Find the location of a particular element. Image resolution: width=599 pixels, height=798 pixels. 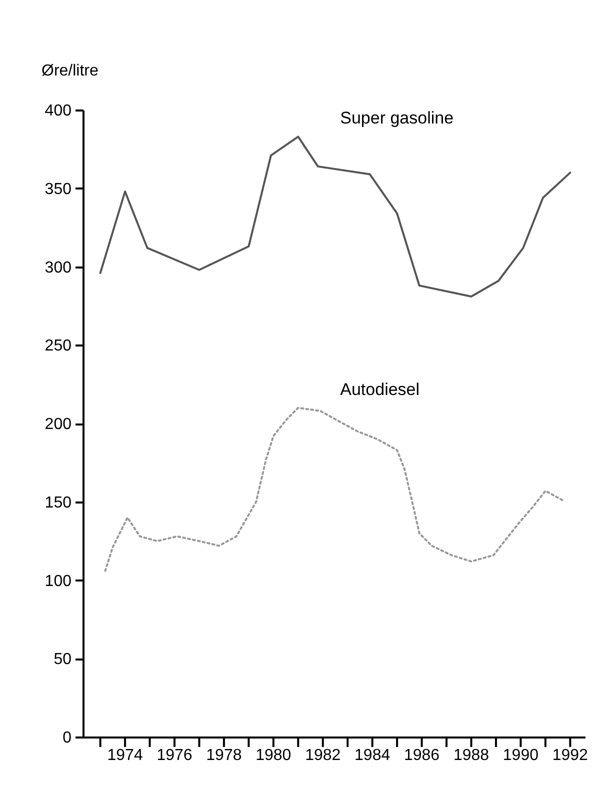

y-tick-label: 0 is located at coordinates (67, 738).